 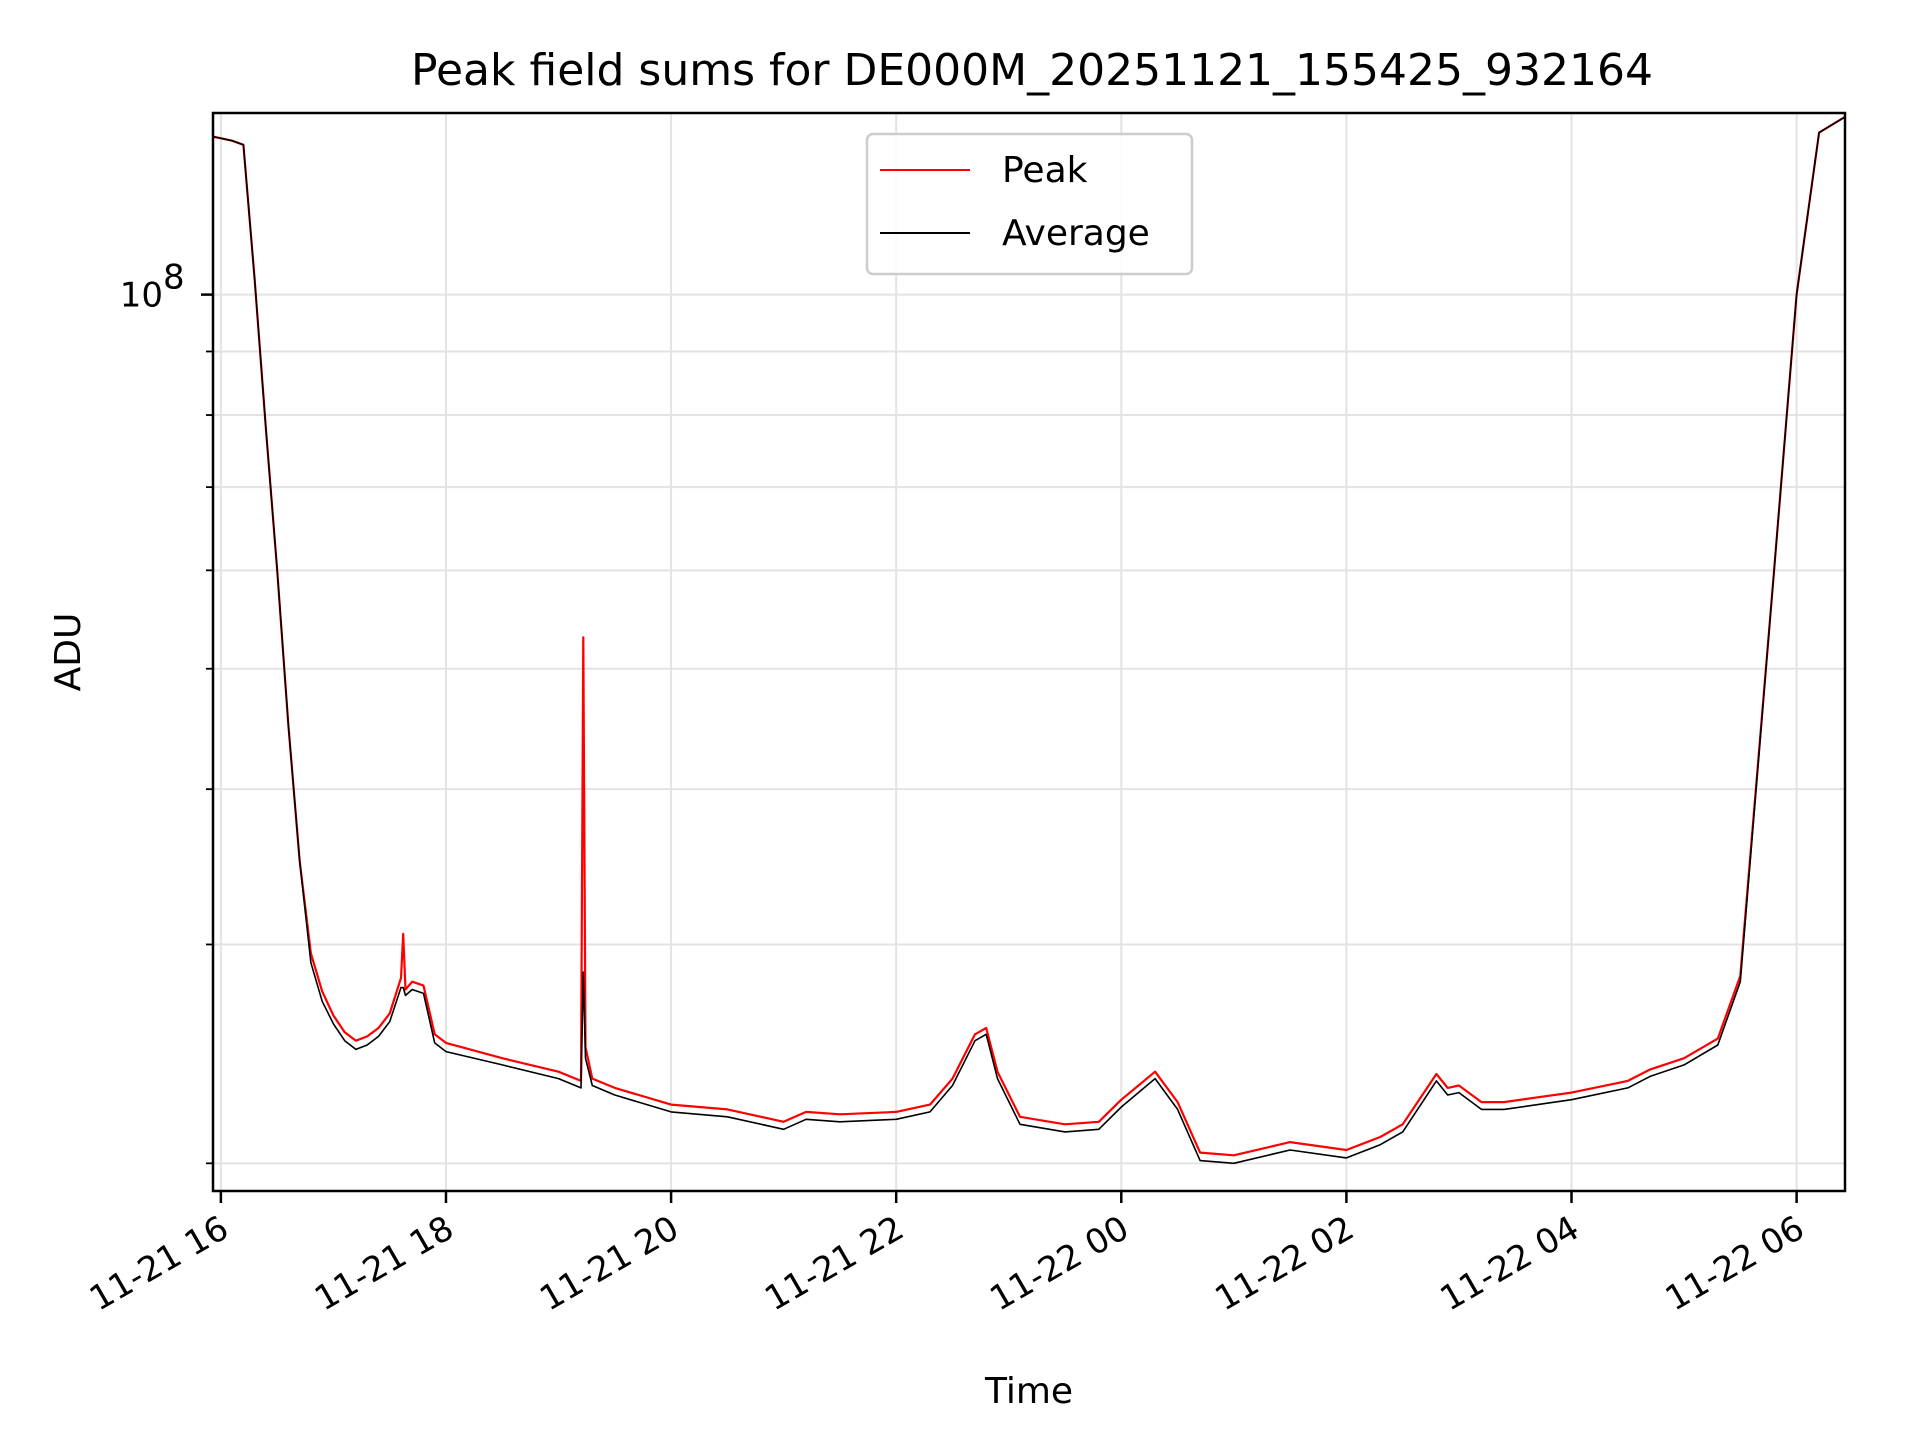 What do you see at coordinates (166, 711) in the screenshot?
I see `y-tick-layer: 10 8` at bounding box center [166, 711].